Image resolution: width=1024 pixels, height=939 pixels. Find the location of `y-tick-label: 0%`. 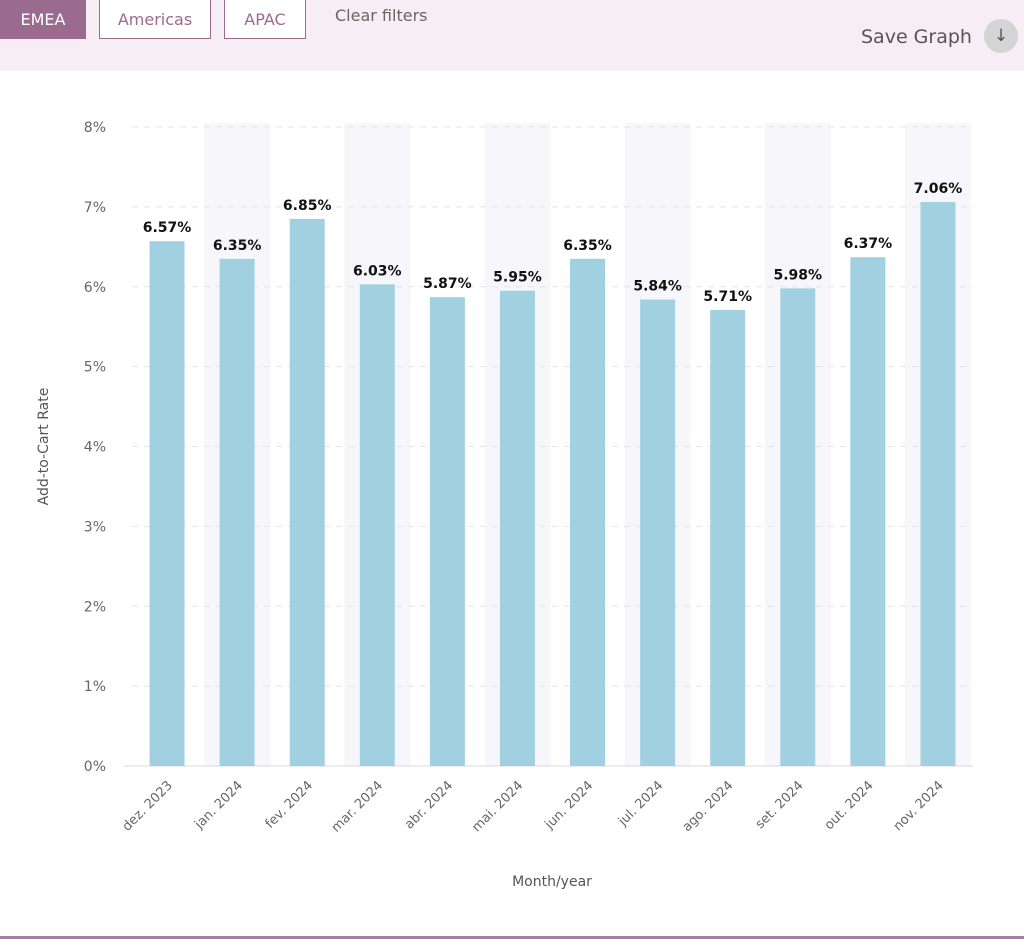

y-tick-label: 0% is located at coordinates (95, 767).